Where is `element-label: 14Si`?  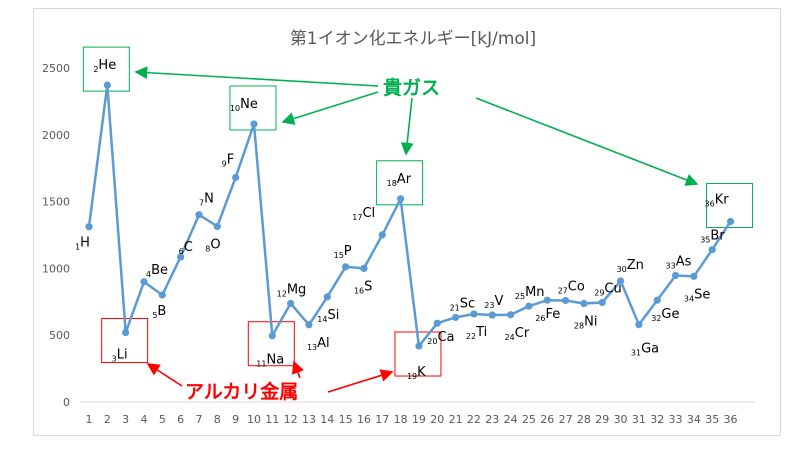 element-label: 14Si is located at coordinates (328, 316).